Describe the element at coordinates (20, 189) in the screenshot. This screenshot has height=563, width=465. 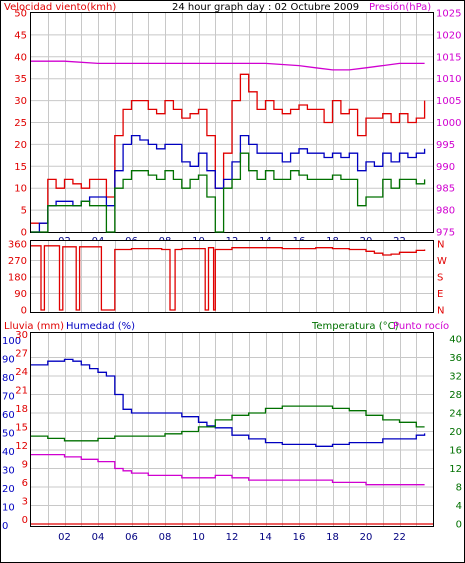
I see `wind-tick-label: 10` at that location.